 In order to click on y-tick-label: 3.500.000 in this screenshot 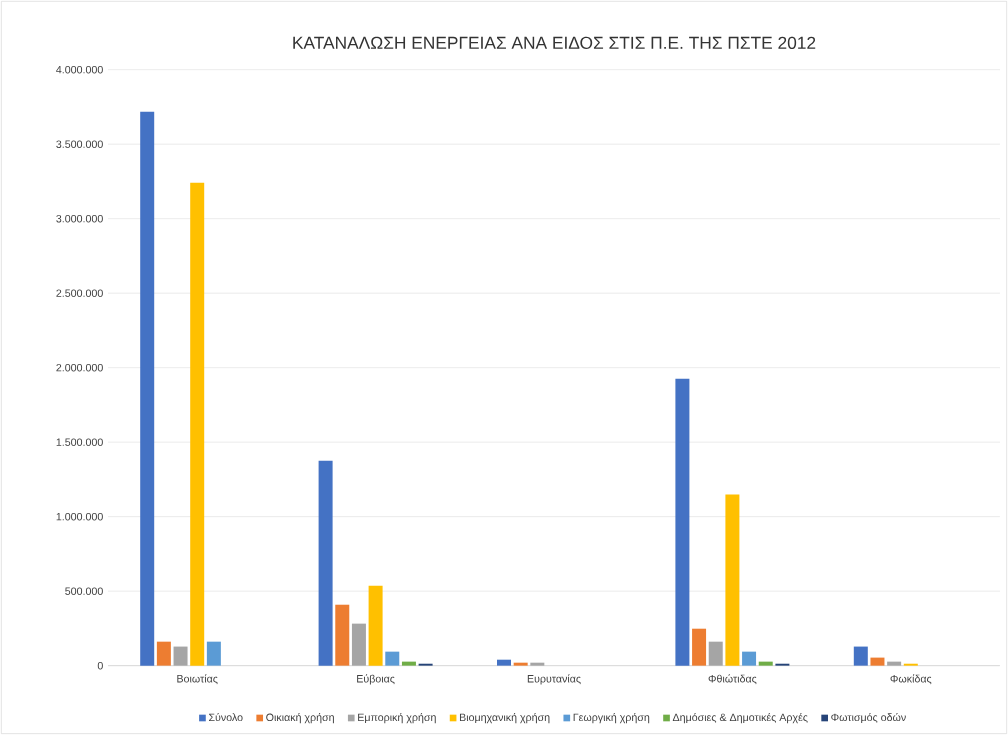, I will do `click(79, 144)`.